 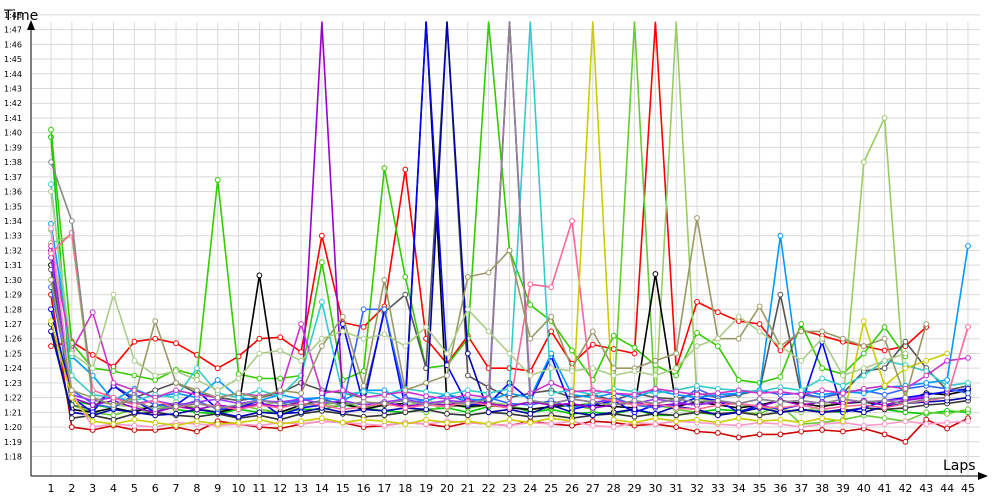 I want to click on y-tick-label: 1:18, so click(x=13, y=457).